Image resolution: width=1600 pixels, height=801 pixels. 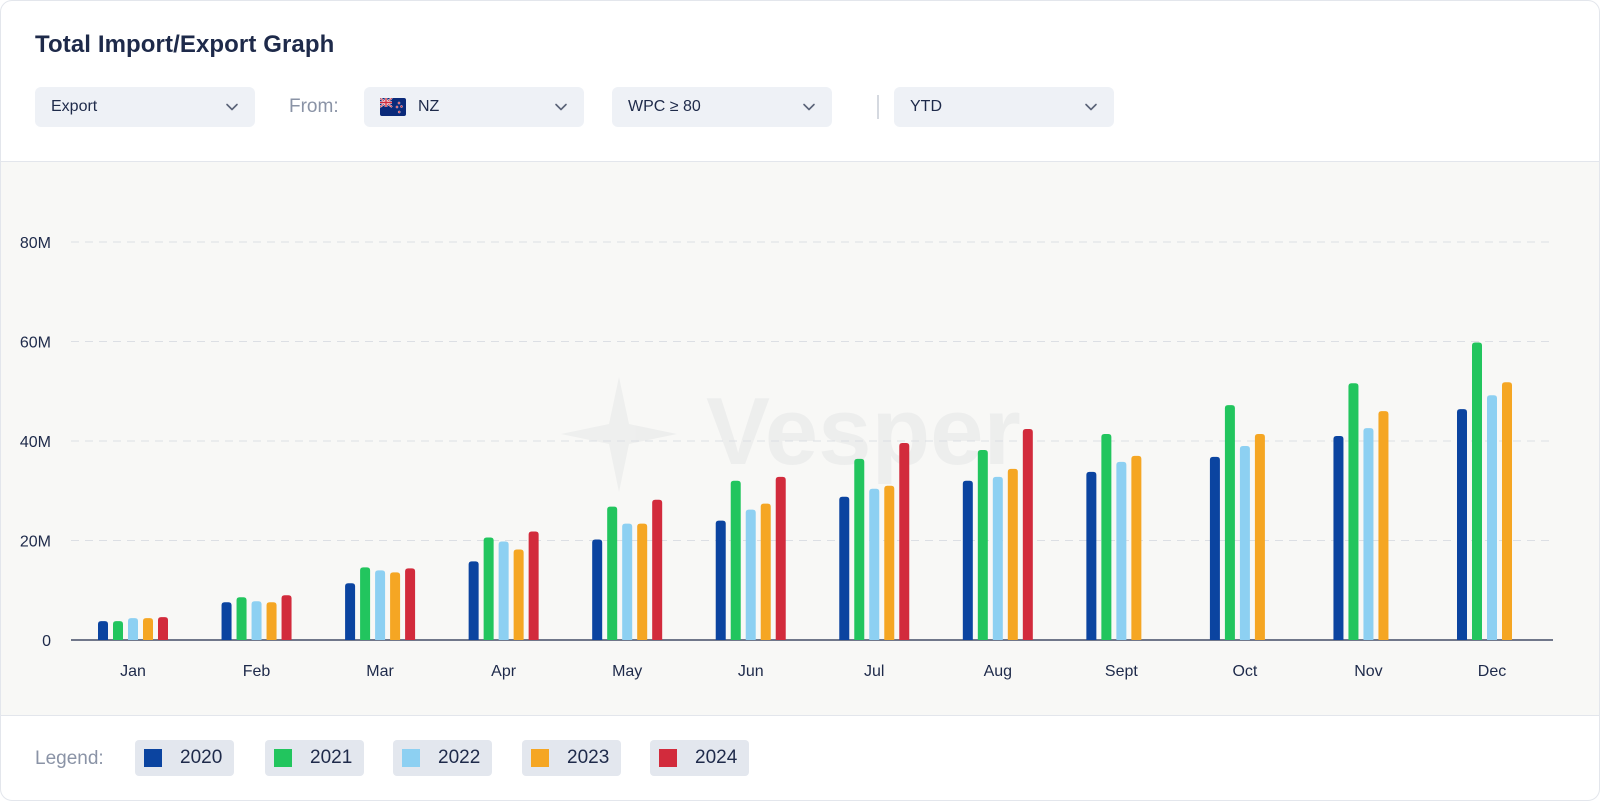 What do you see at coordinates (844, 568) in the screenshot?
I see `bar-2020-jul` at bounding box center [844, 568].